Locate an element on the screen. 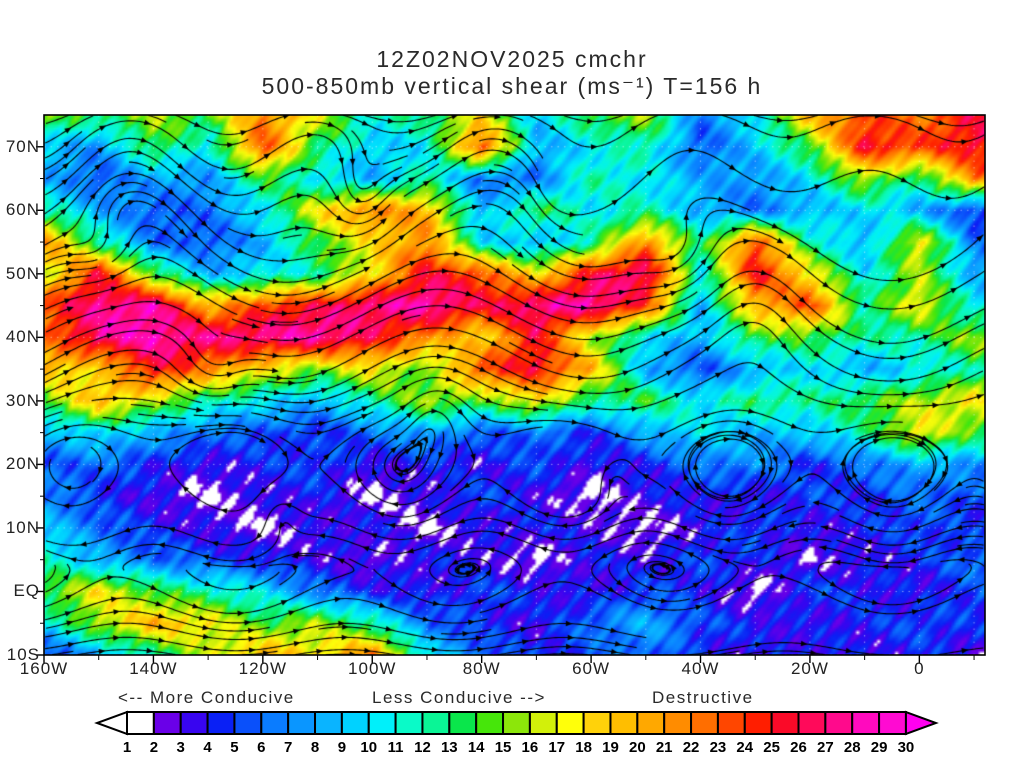 The height and width of the screenshot is (768, 1024). colorbar-boundary-label-9: 9 is located at coordinates (342, 747).